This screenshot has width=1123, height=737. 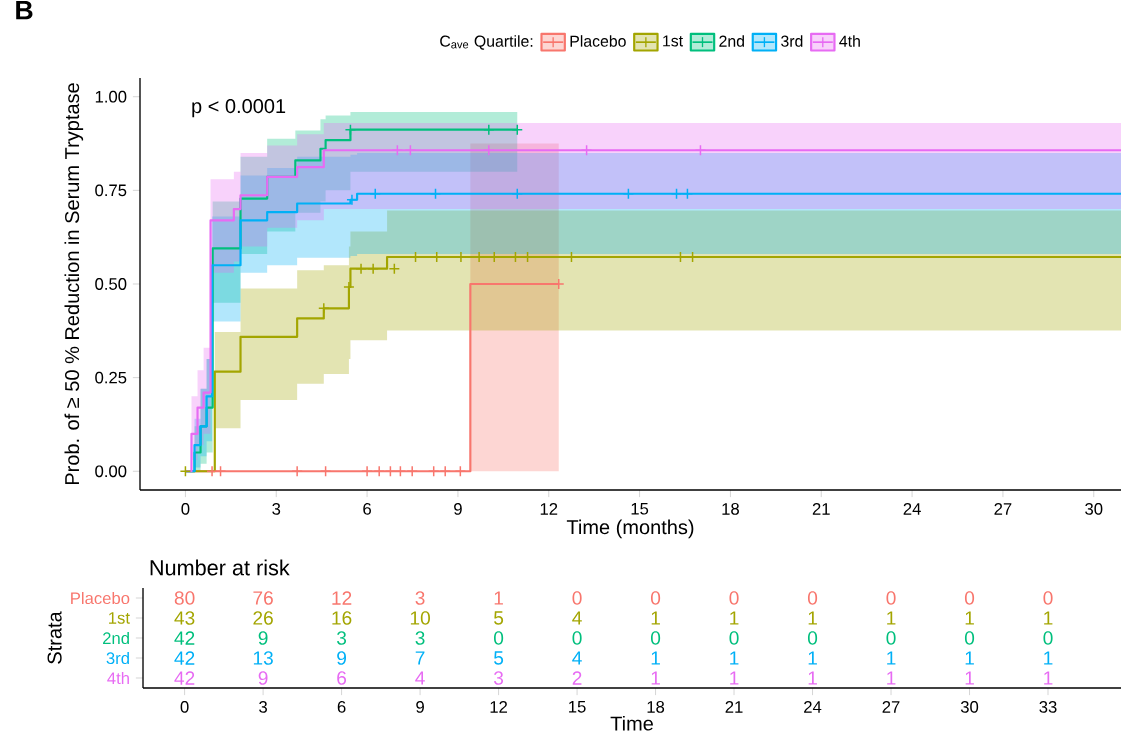 I want to click on y-tick-label: 0.50, so click(x=111, y=284).